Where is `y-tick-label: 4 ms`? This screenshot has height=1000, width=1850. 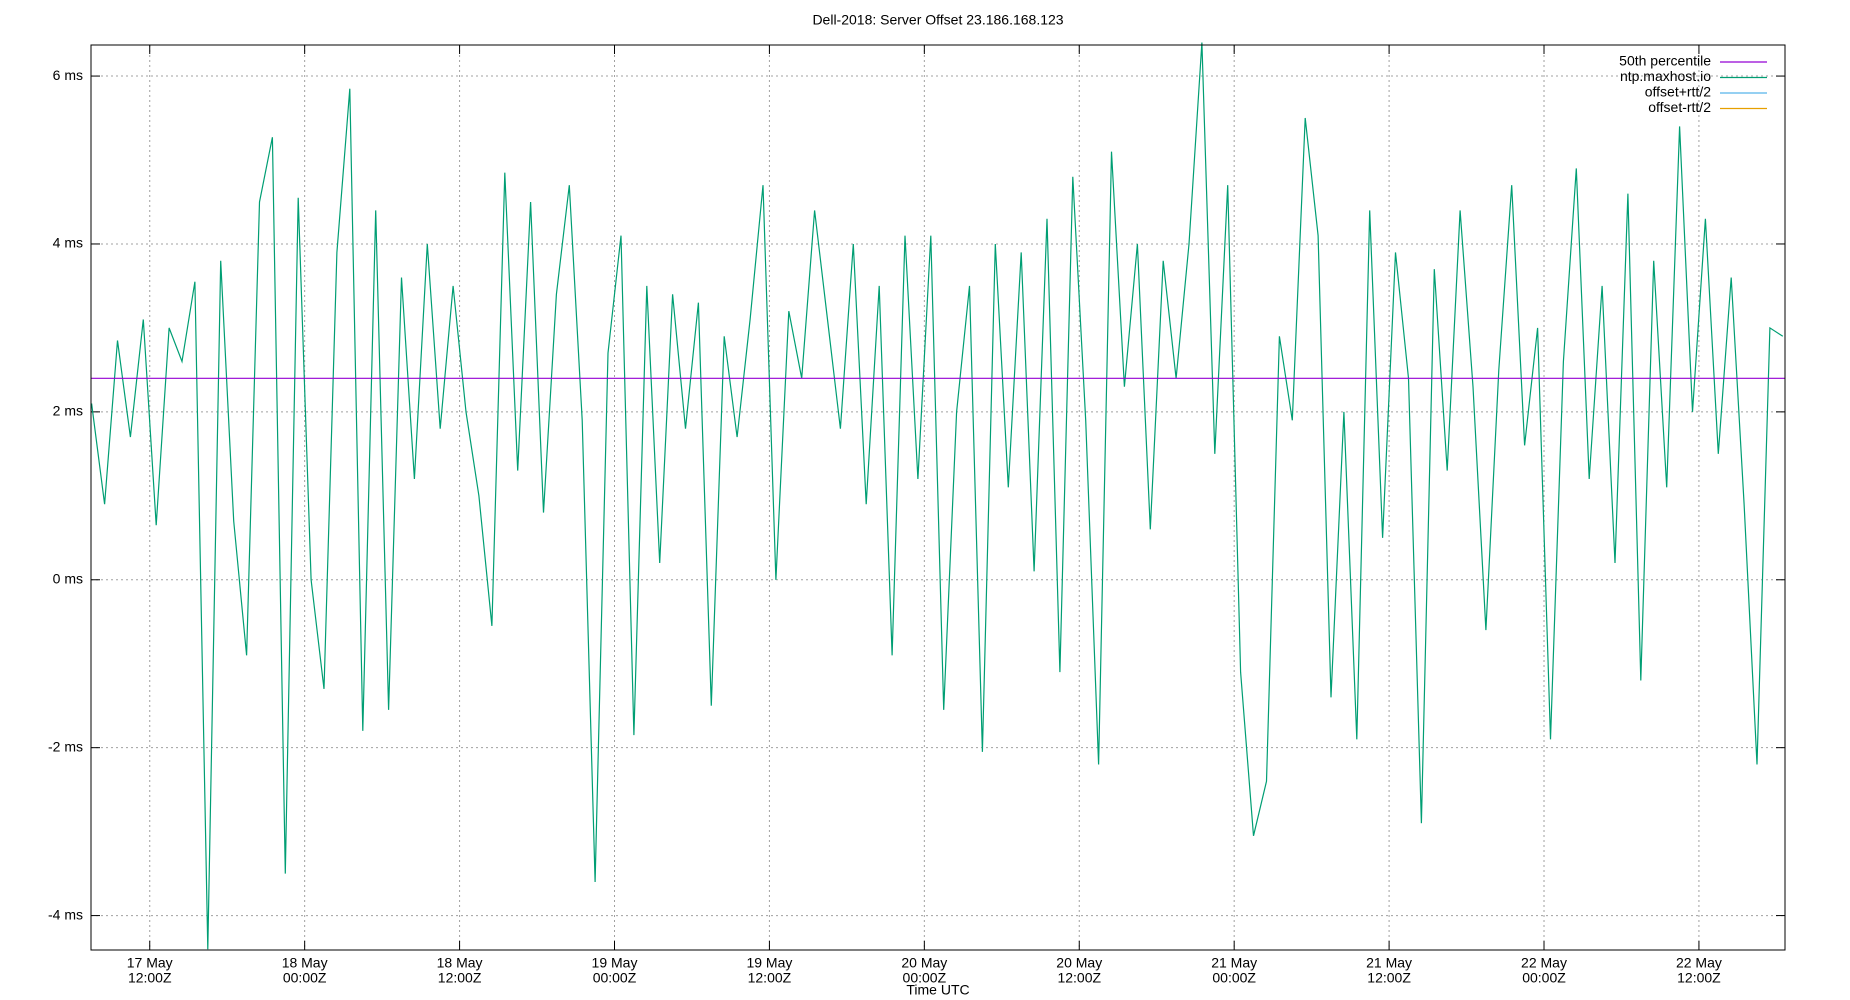
y-tick-label: 4 ms is located at coordinates (68, 243).